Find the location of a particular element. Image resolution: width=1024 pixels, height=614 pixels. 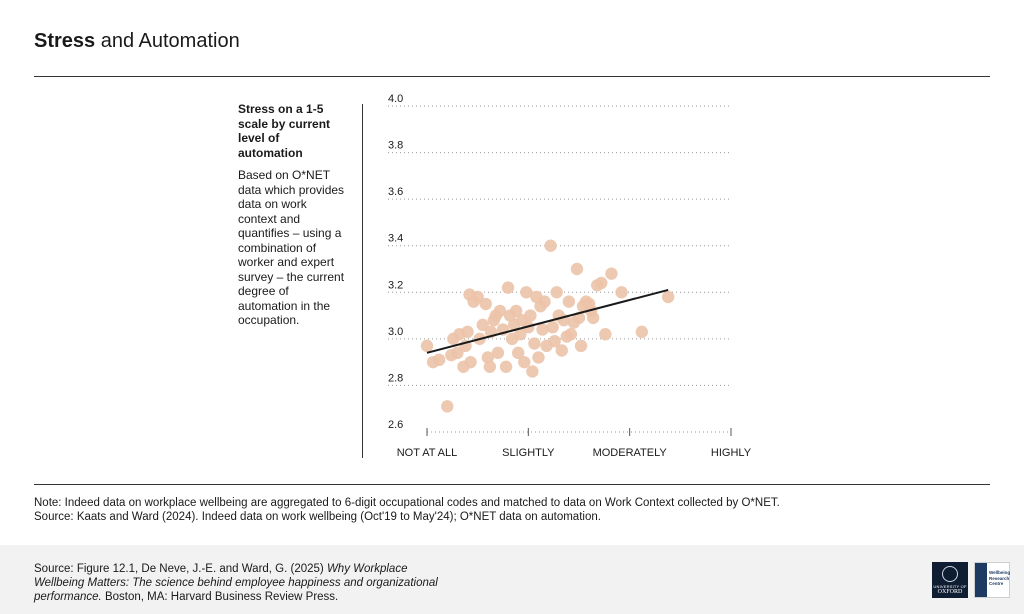

title-rest: and Automation is located at coordinates (167, 41).